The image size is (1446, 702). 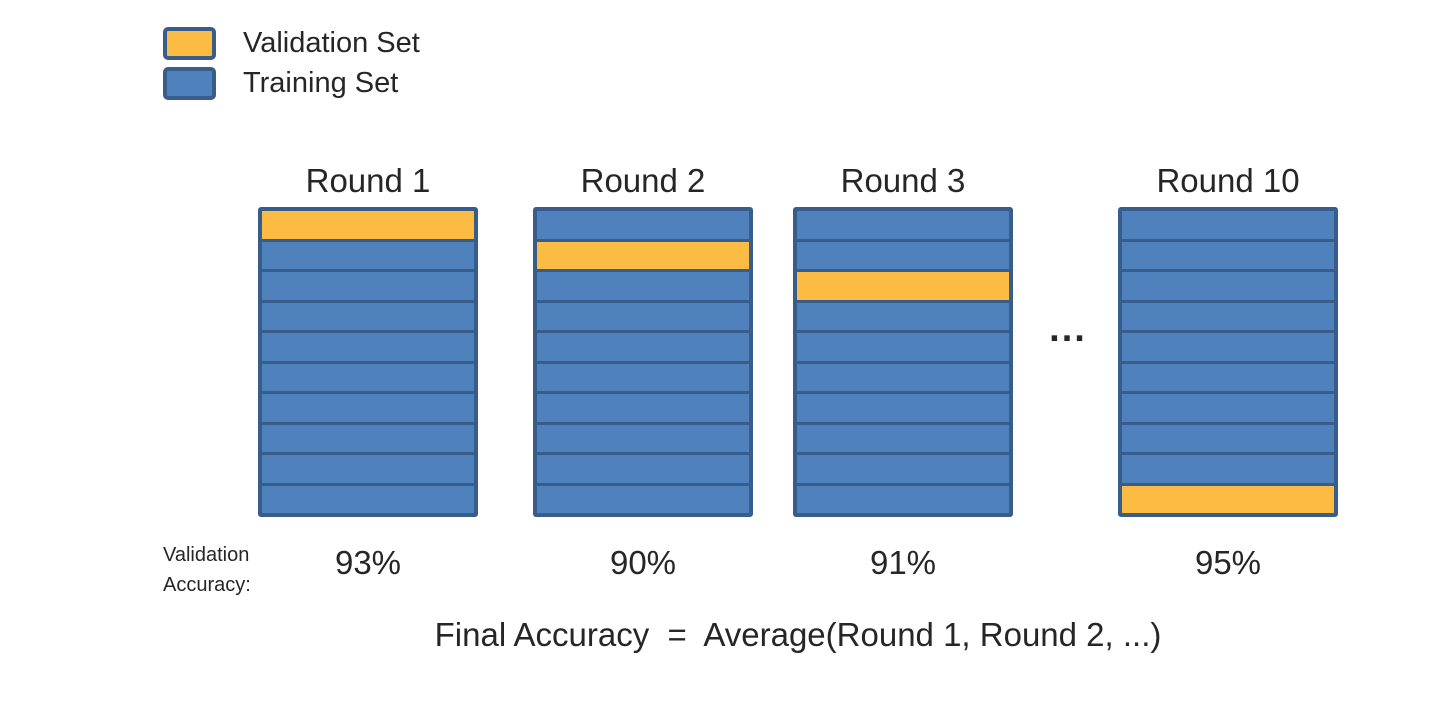 What do you see at coordinates (903, 180) in the screenshot?
I see `round-title: Round 3` at bounding box center [903, 180].